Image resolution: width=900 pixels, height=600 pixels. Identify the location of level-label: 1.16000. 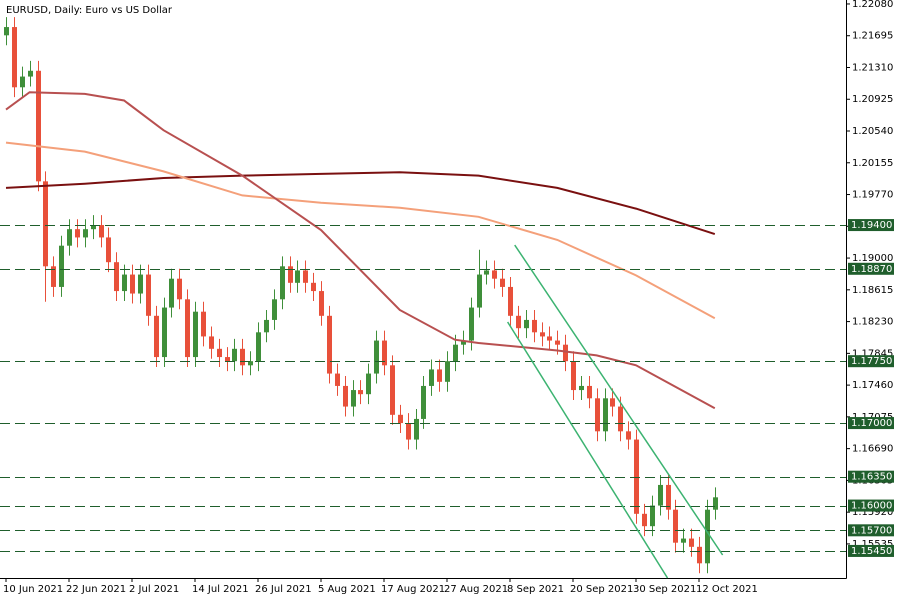
(871, 506).